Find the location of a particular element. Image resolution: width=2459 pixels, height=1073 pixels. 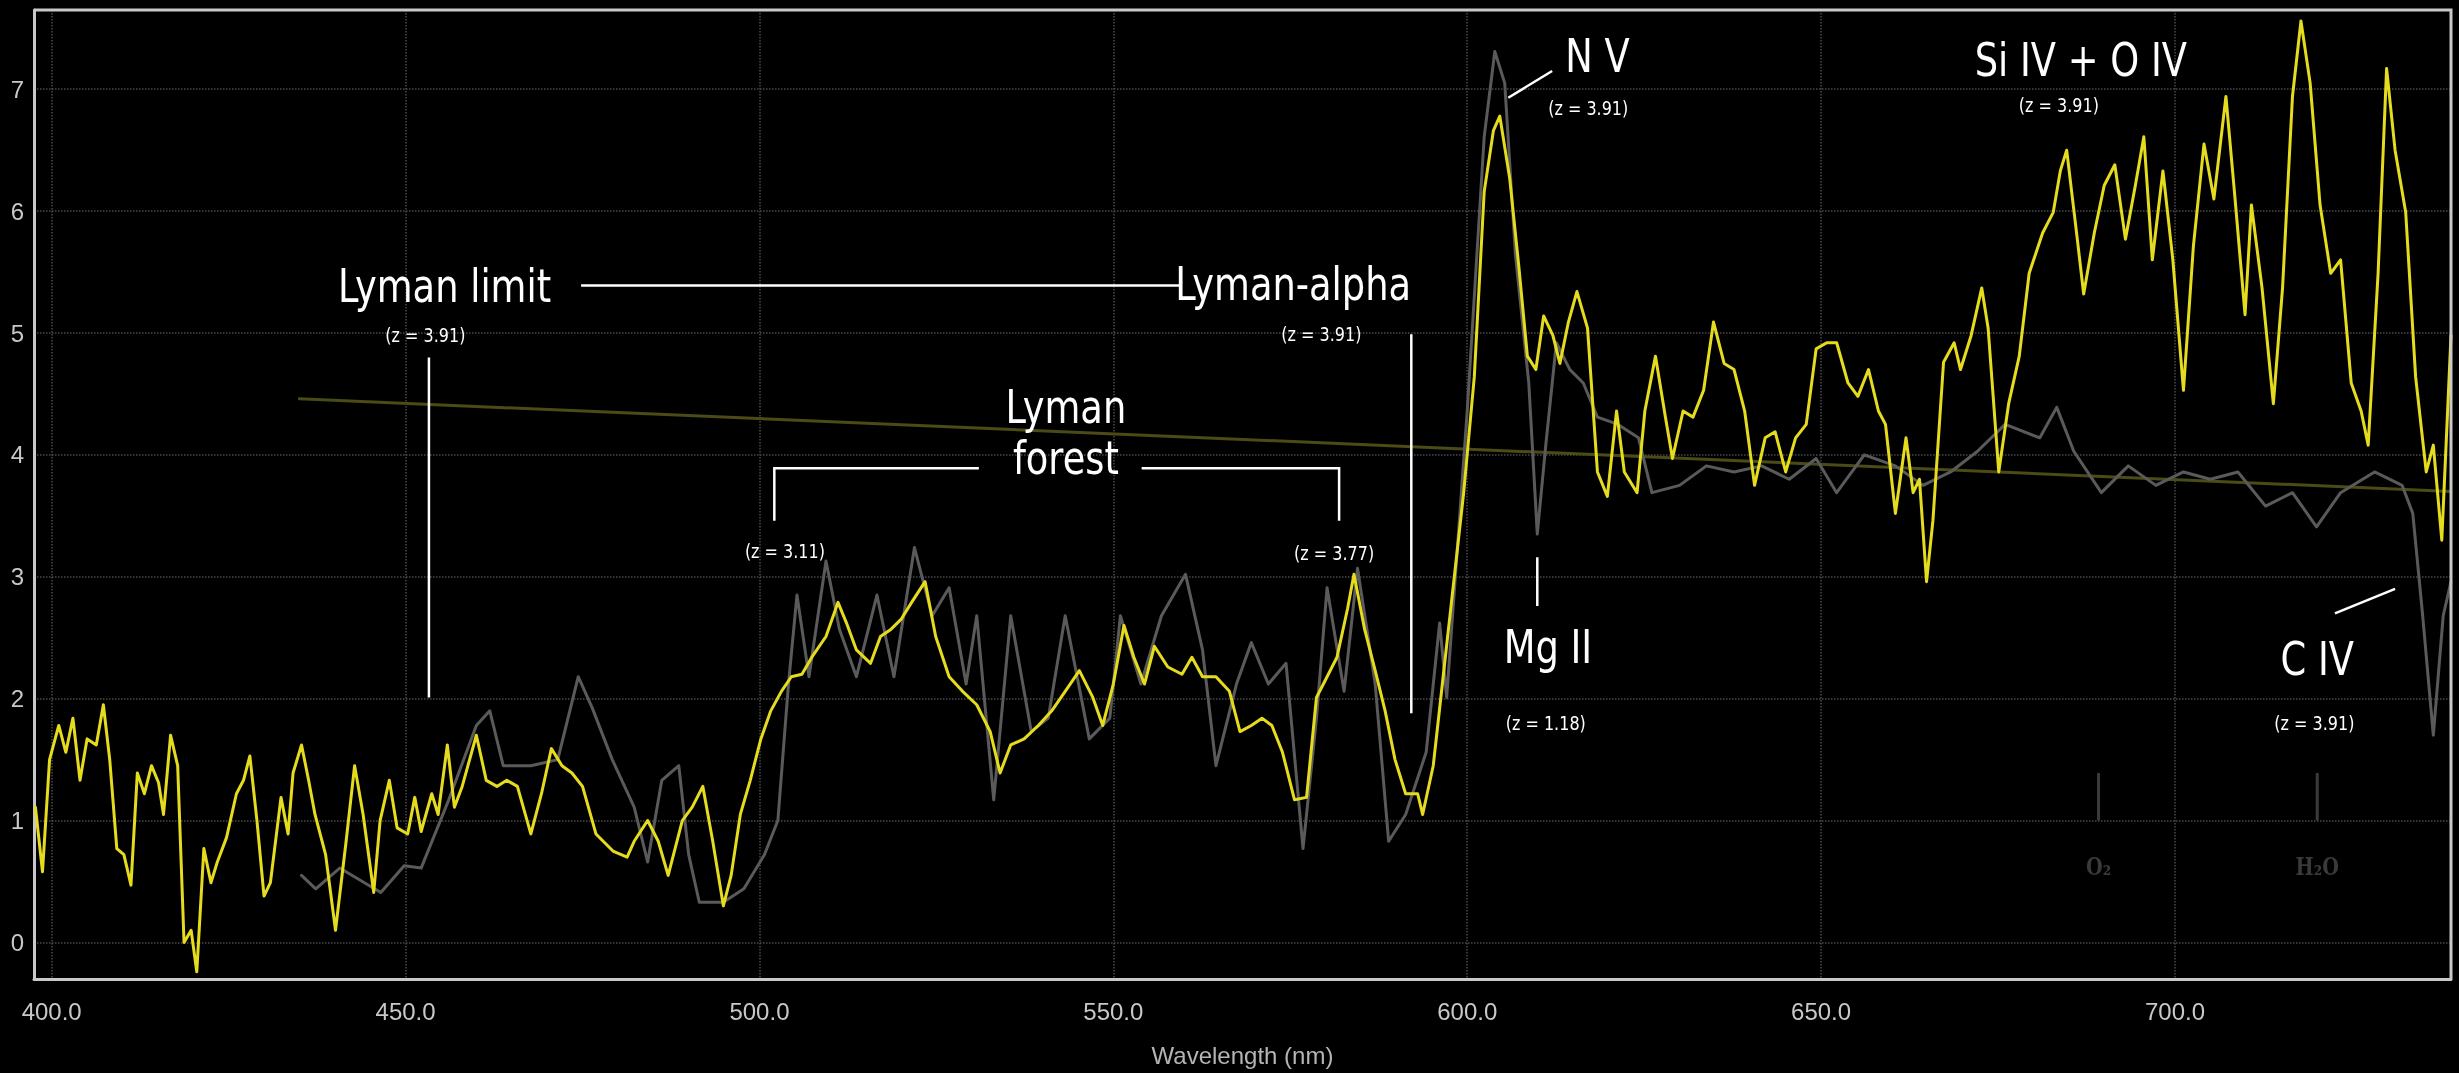

annotation: N V is located at coordinates (1598, 56).